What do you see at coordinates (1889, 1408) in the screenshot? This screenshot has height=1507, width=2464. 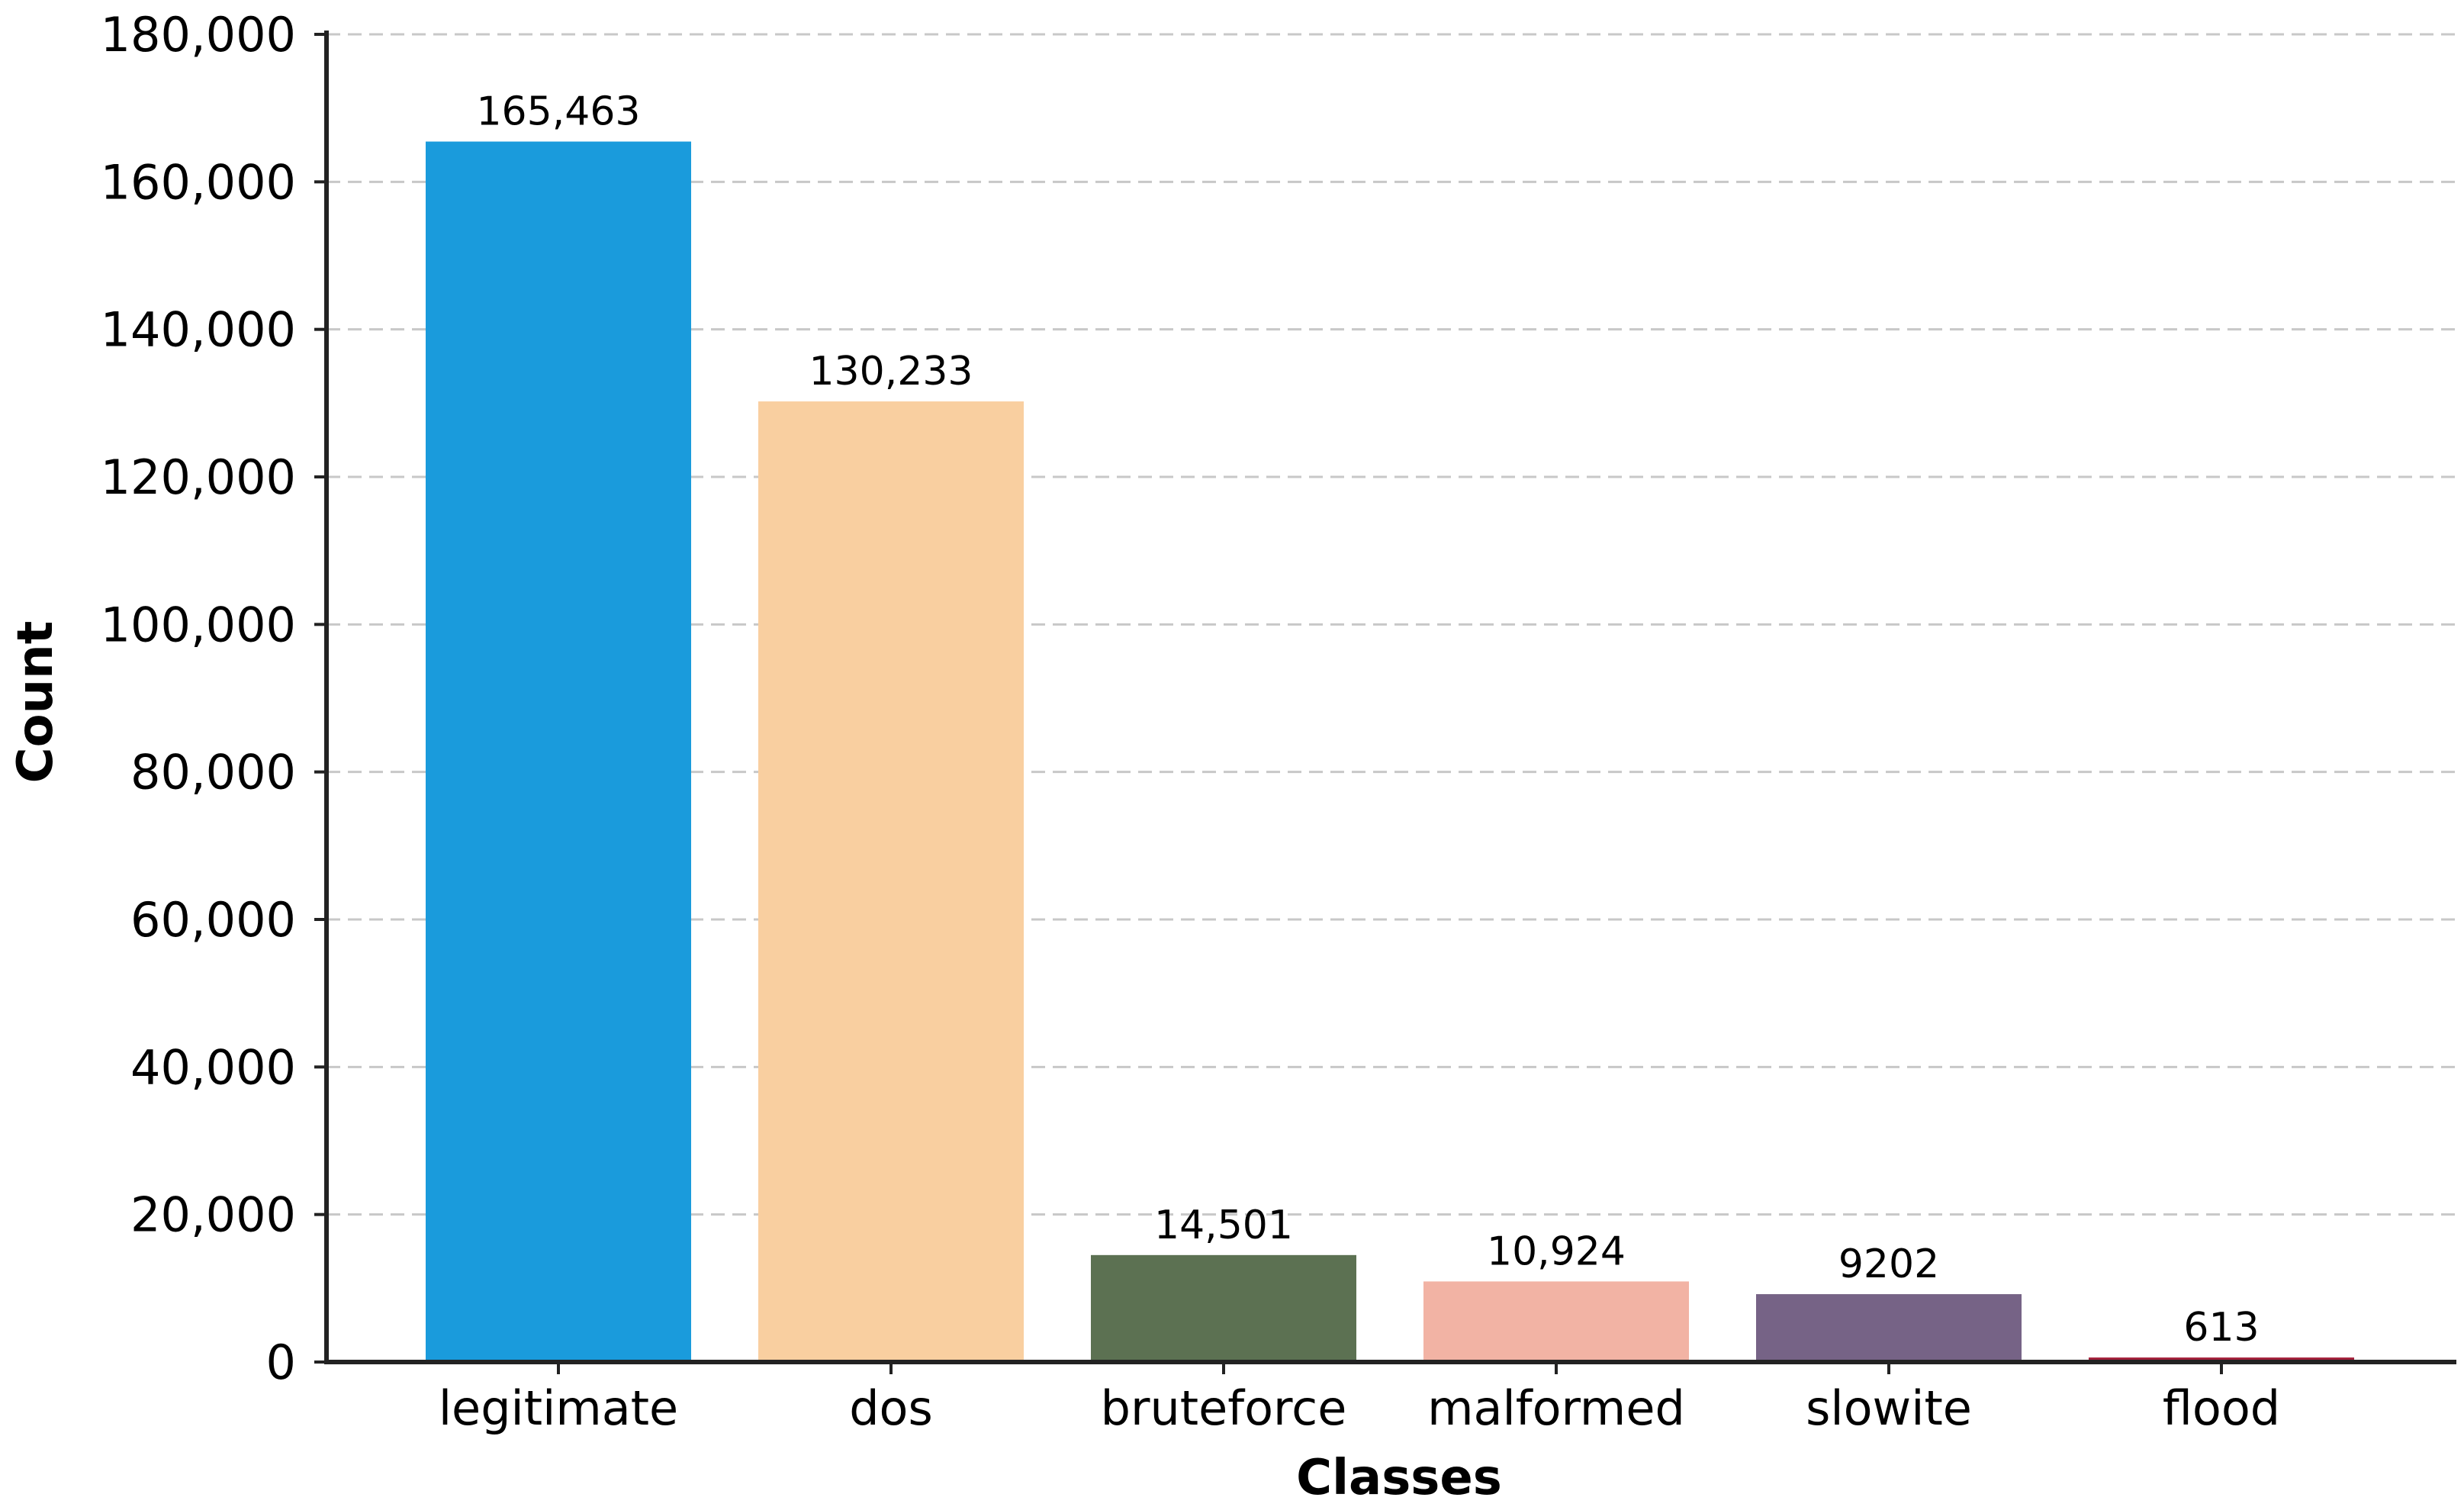 I see `x-tick-label-slowite: slowite` at bounding box center [1889, 1408].